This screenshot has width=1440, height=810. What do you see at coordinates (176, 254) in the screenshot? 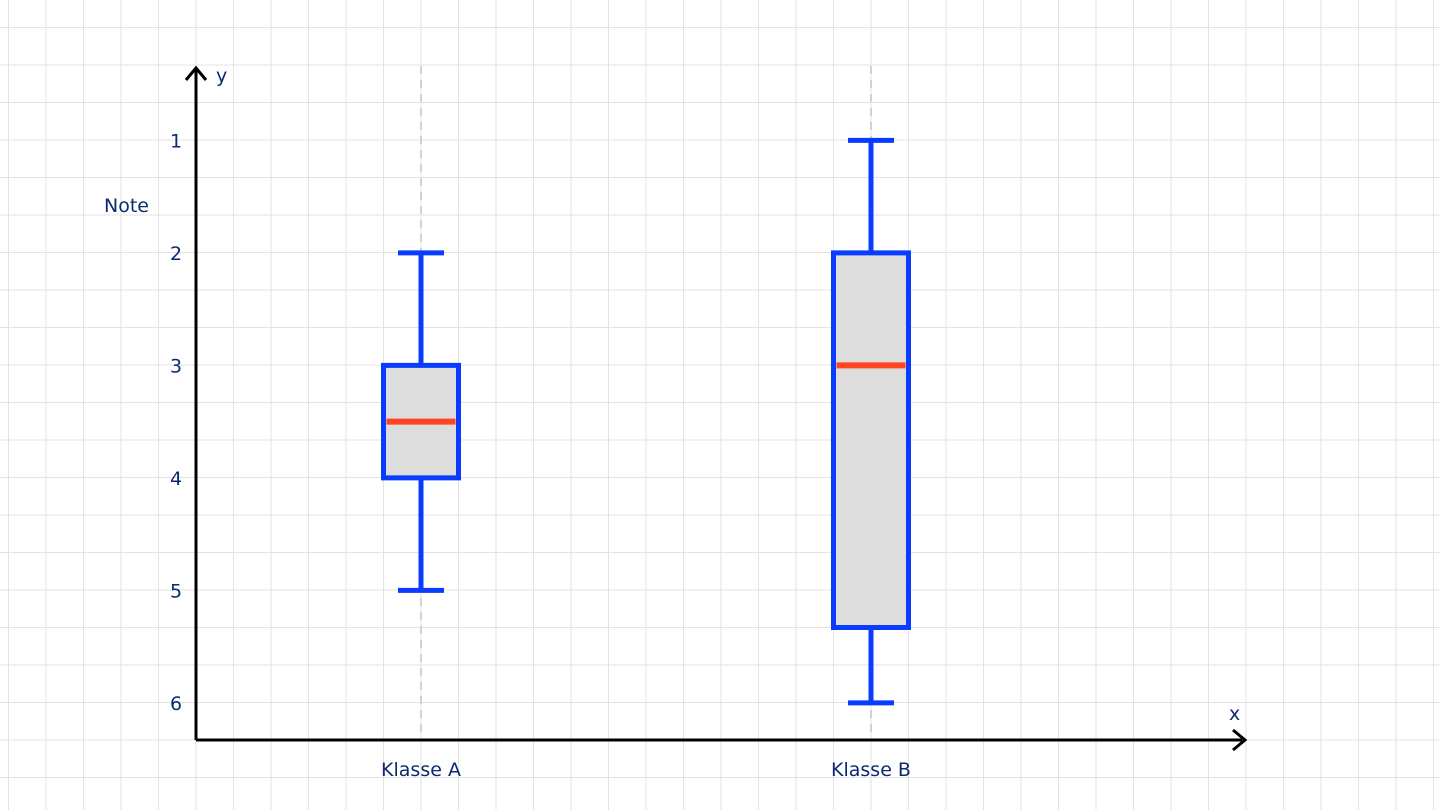
I see `y-tick-label: 2` at bounding box center [176, 254].